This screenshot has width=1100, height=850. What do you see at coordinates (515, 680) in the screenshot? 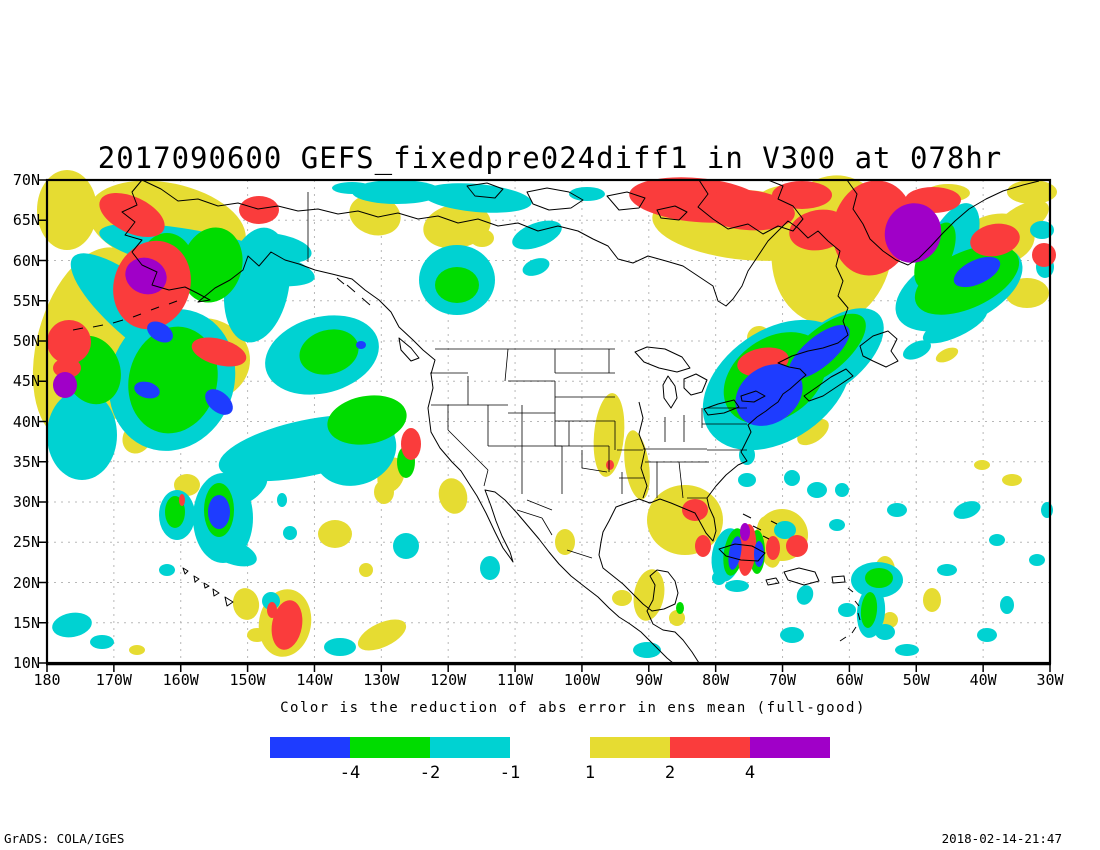
I see `x-tick-label: 110W` at bounding box center [515, 680].